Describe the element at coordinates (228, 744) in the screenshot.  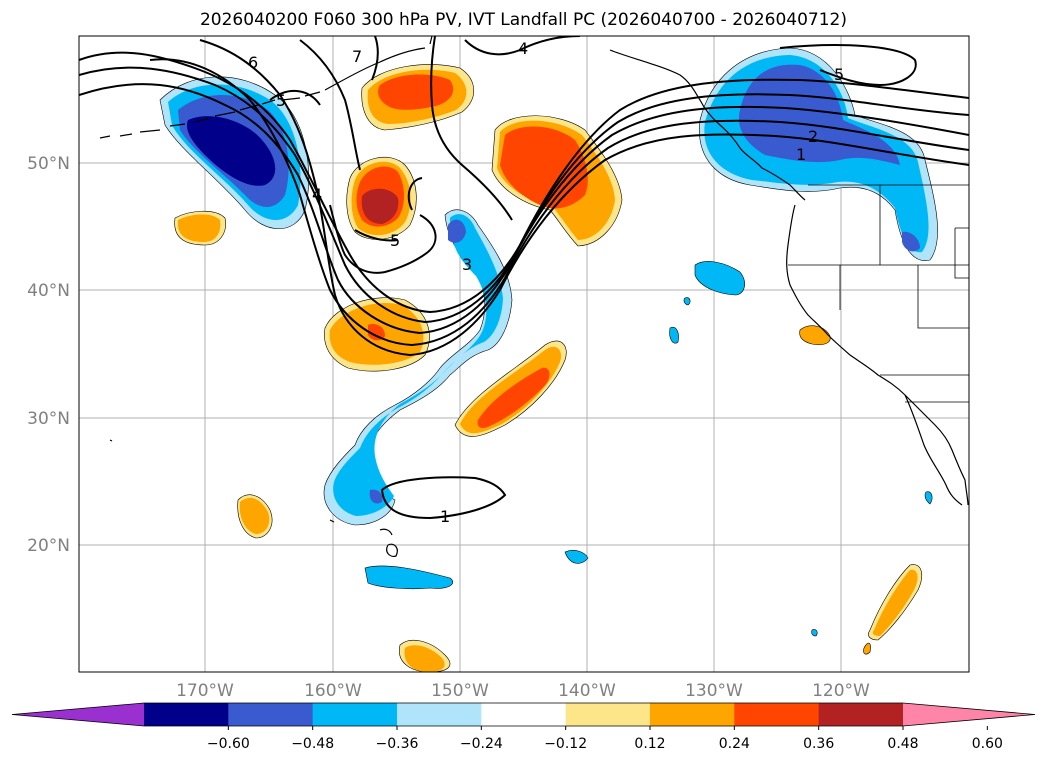
I see `colorbar-tick-label: −0.60` at that location.